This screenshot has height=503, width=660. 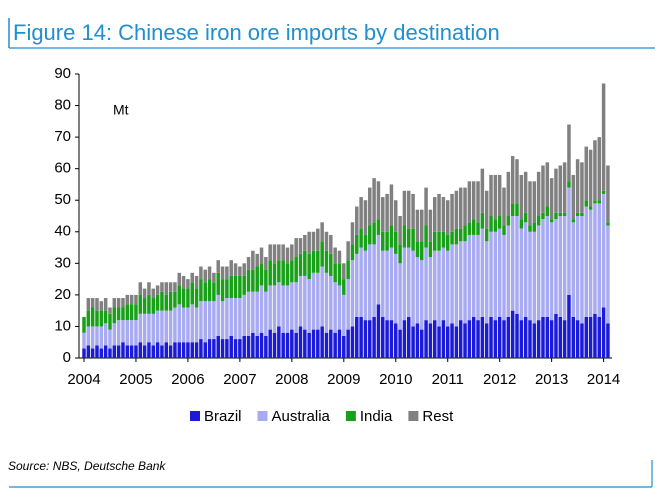 I want to click on y-axis-label: Mt, so click(x=121, y=110).